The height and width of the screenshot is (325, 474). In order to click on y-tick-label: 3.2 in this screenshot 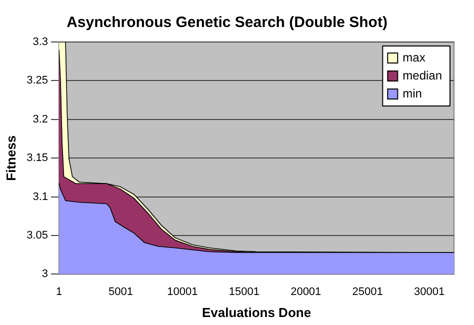, I will do `click(40, 119)`.